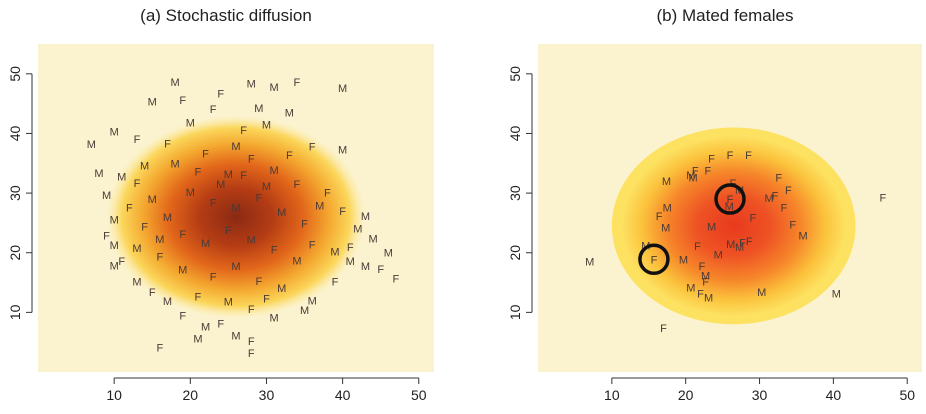  I want to click on panel-a-title: (a) Stochastic diffusion, so click(226, 15).